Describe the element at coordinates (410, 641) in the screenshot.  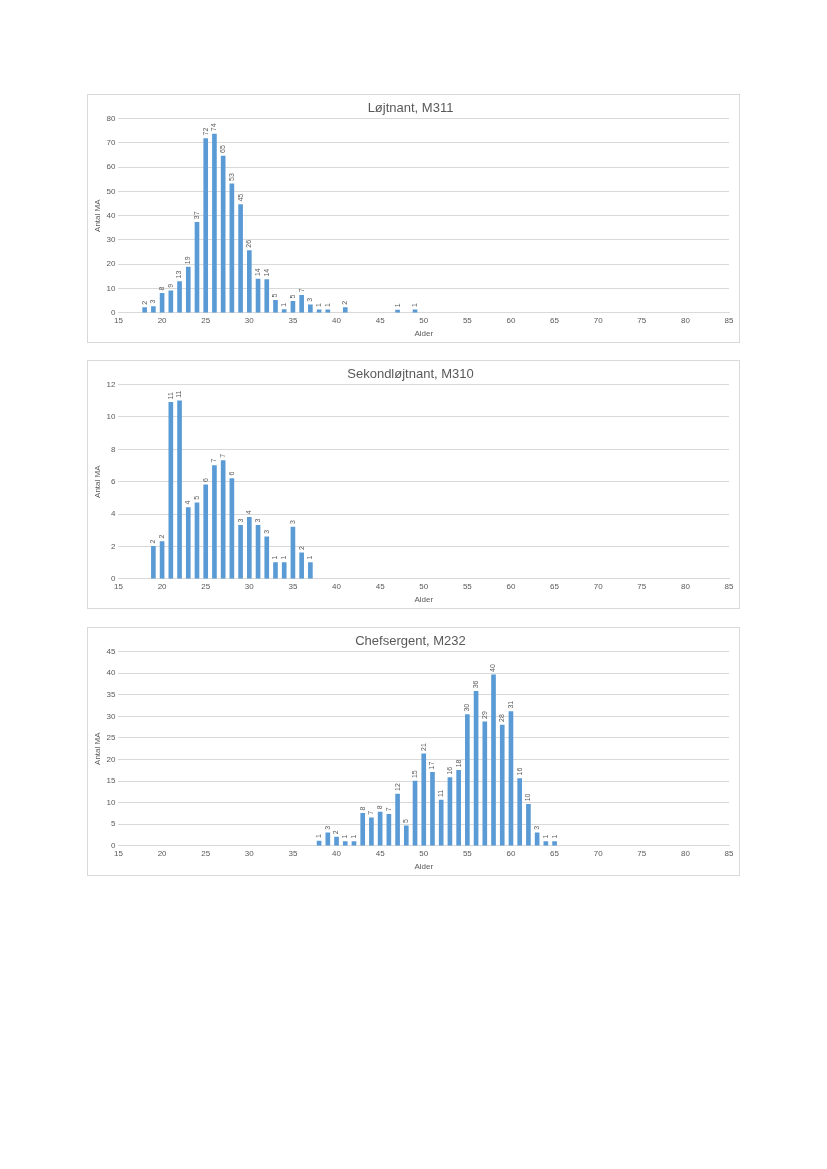
I see `chart-title: Chefsergent, M232` at that location.